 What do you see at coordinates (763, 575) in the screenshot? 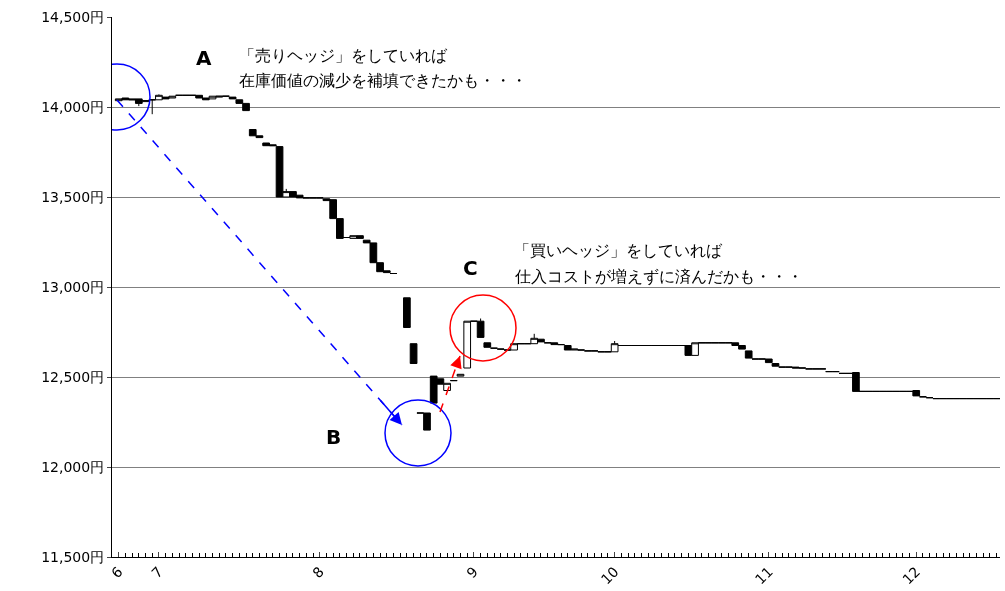
I see `x-tick-label: 11` at bounding box center [763, 575].